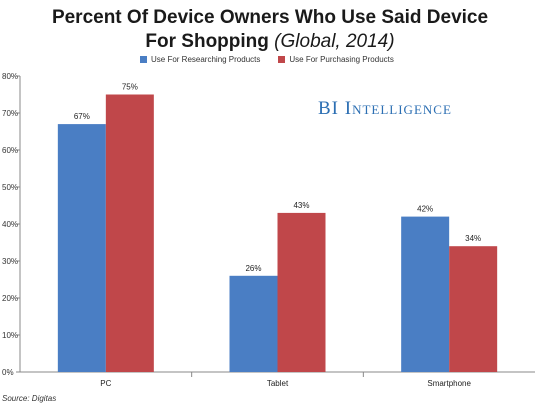 This screenshot has width=540, height=406. I want to click on y-tick-label: 10%, so click(10, 335).